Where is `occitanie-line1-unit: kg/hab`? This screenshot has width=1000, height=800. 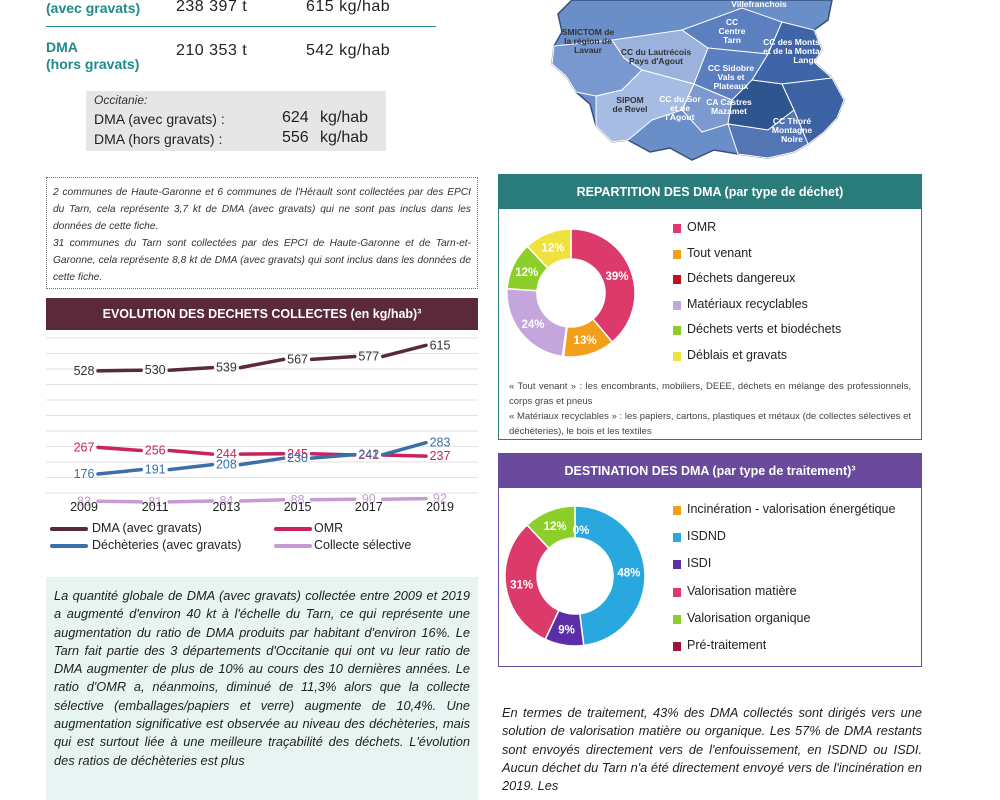
occitanie-line1-unit: kg/hab is located at coordinates (344, 117).